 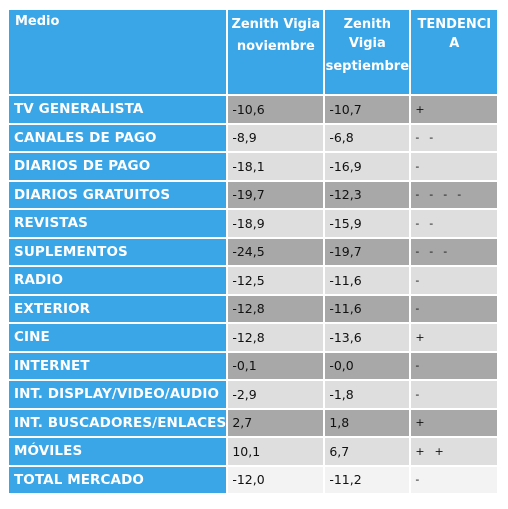 What do you see at coordinates (454, 52) in the screenshot?
I see `header-trend: TENDENCI A` at bounding box center [454, 52].